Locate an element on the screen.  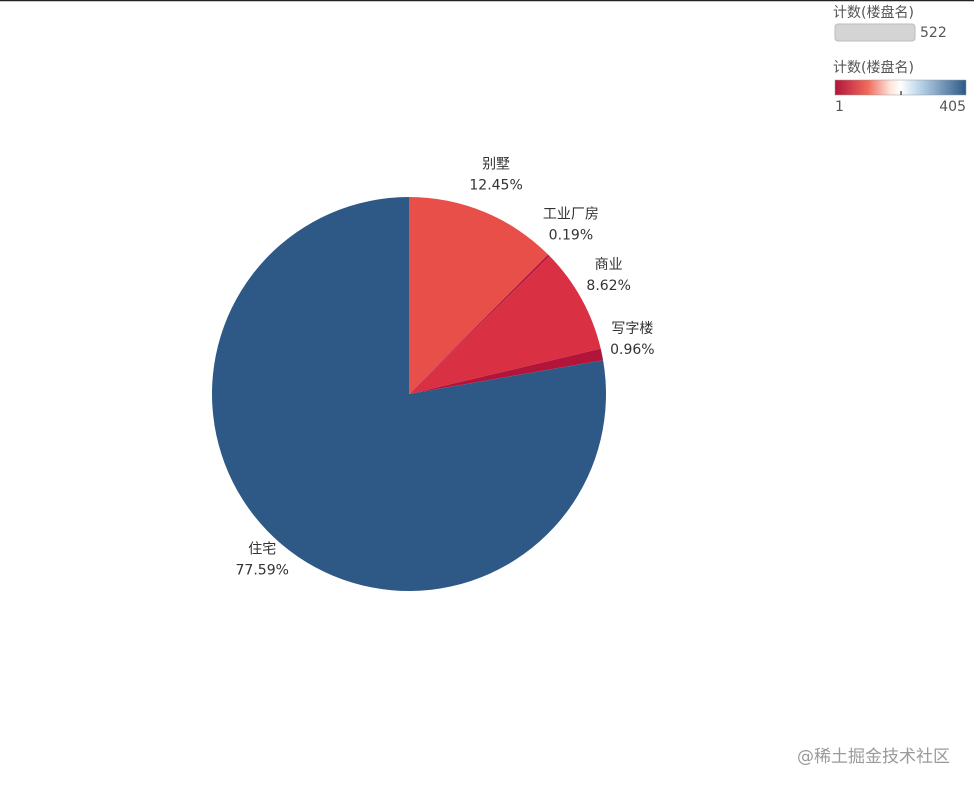
slice-value-label: 12.45% is located at coordinates (495, 185).